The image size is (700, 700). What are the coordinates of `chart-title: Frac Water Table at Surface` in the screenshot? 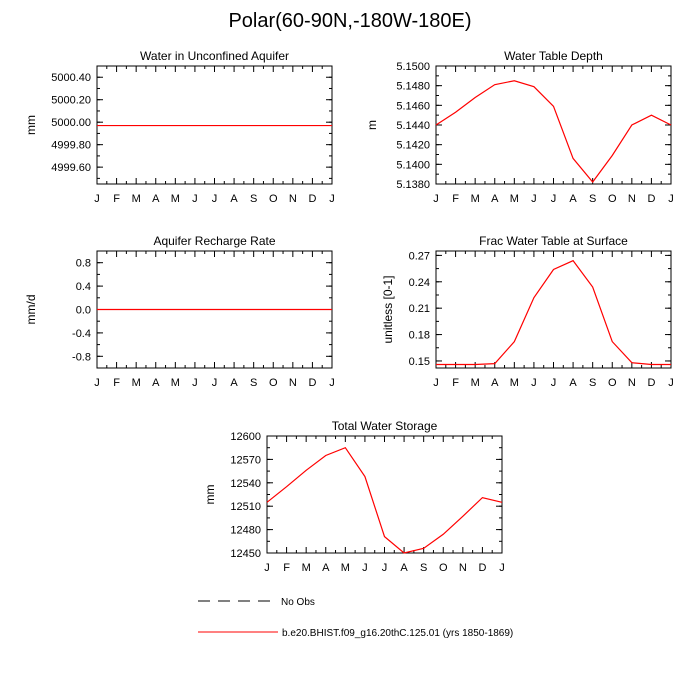 It's located at (553, 241).